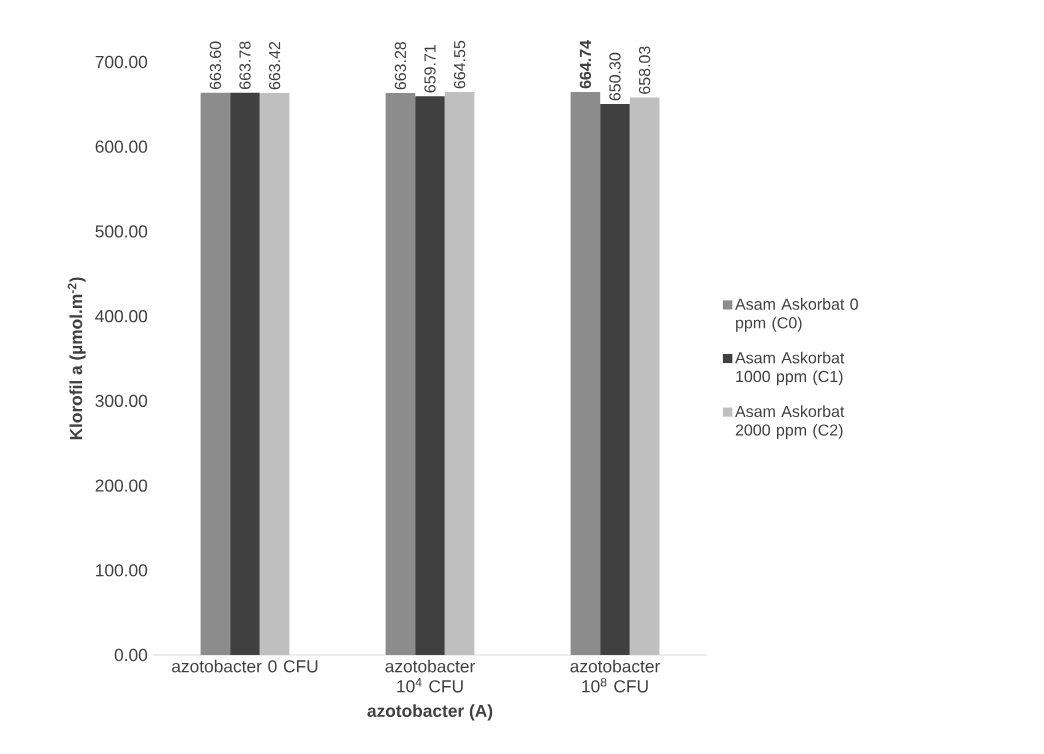  I want to click on x-tick-label: azotobacter 10$^{4}$ CFU, so click(430, 676).